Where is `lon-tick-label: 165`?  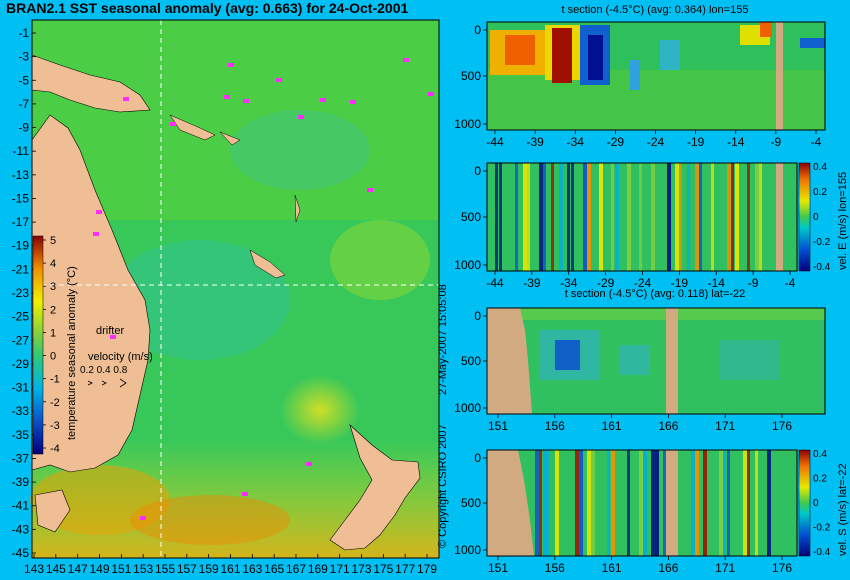
lon-tick-label: 165 is located at coordinates (274, 569).